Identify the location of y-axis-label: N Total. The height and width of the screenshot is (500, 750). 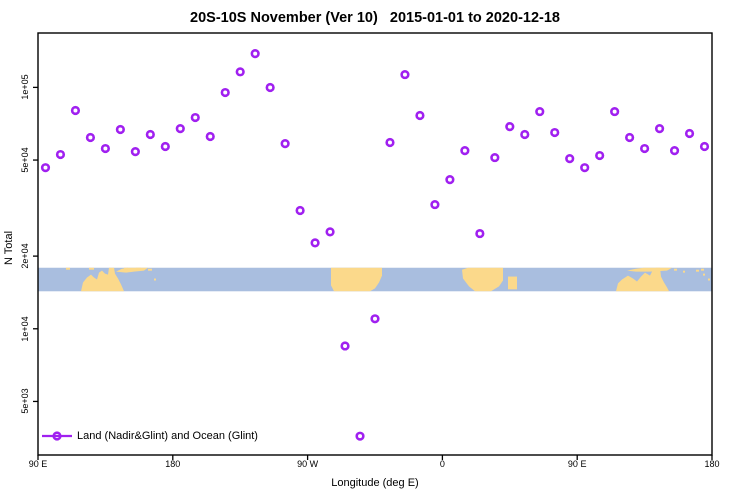
(9, 248).